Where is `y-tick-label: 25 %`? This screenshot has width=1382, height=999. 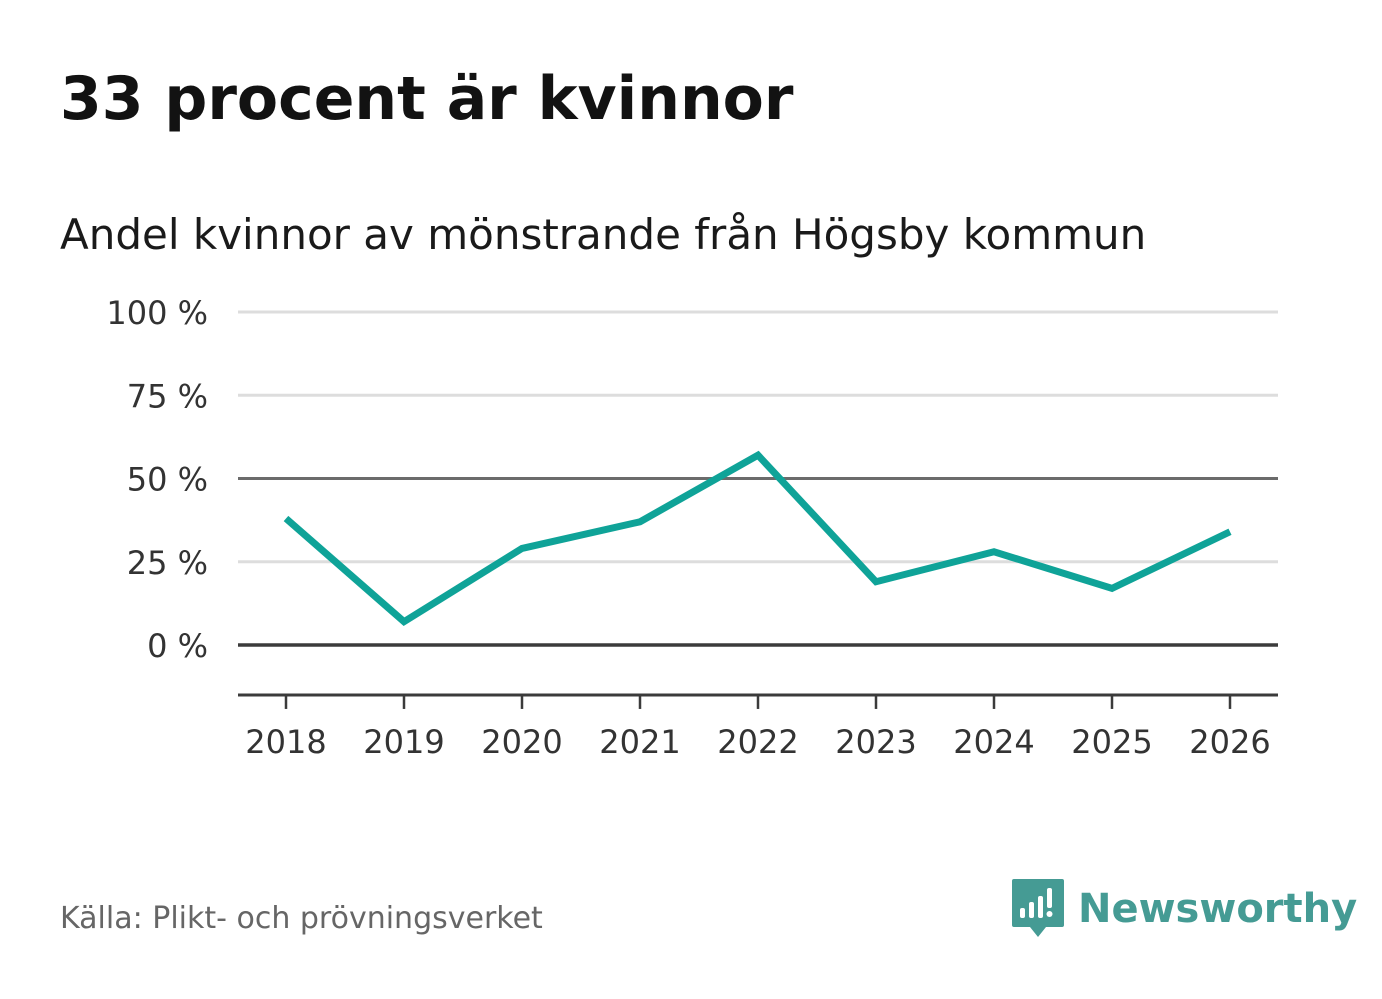 y-tick-label: 25 % is located at coordinates (167, 563).